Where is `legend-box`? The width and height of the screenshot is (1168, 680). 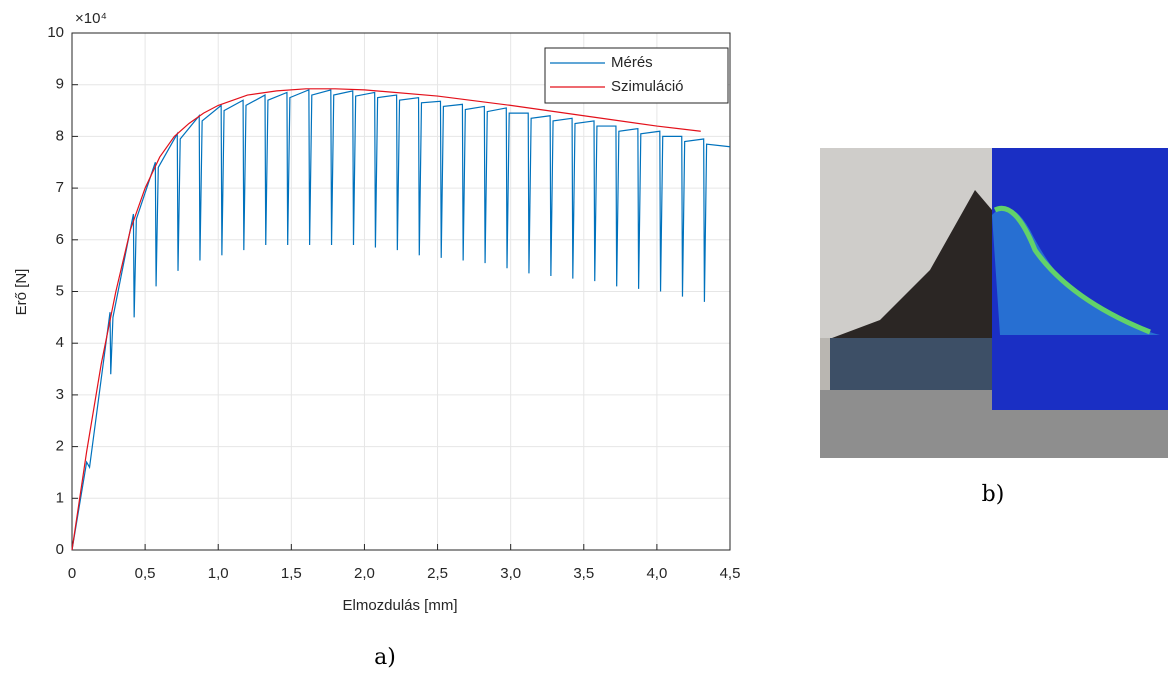
legend-box is located at coordinates (636, 75).